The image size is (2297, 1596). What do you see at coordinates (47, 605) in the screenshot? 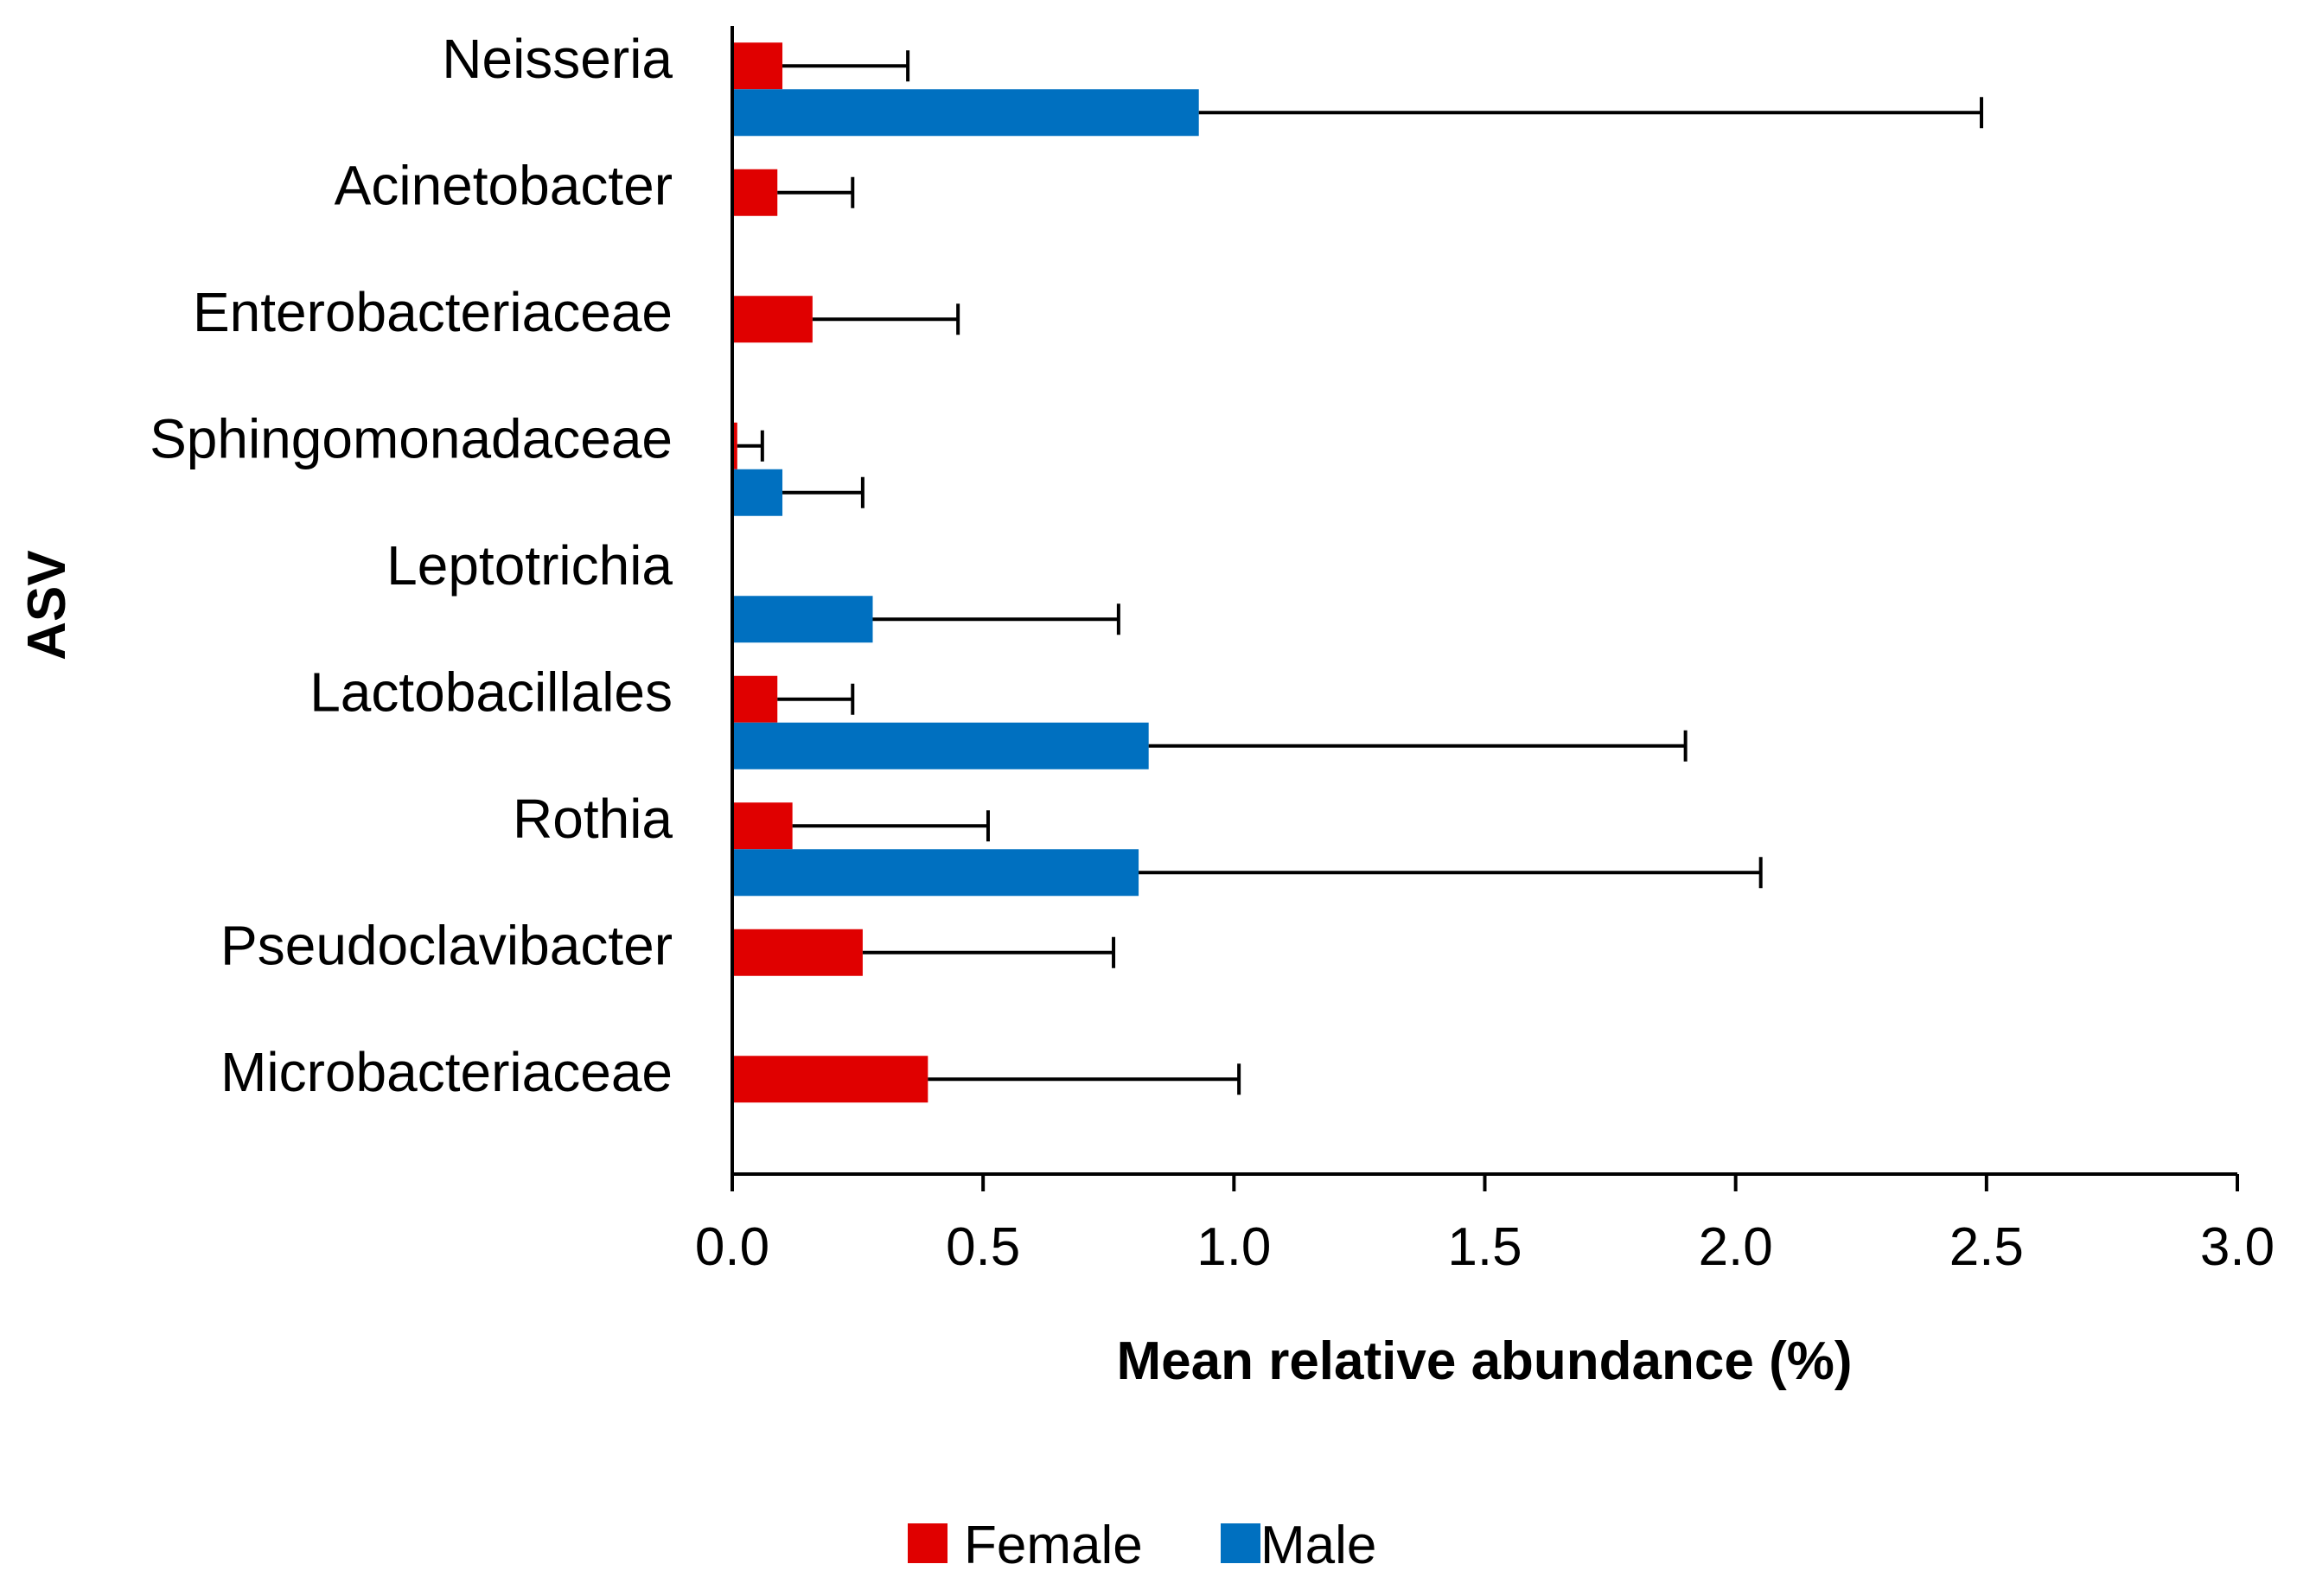
I see `y-axis-title: ASV` at bounding box center [47, 605].